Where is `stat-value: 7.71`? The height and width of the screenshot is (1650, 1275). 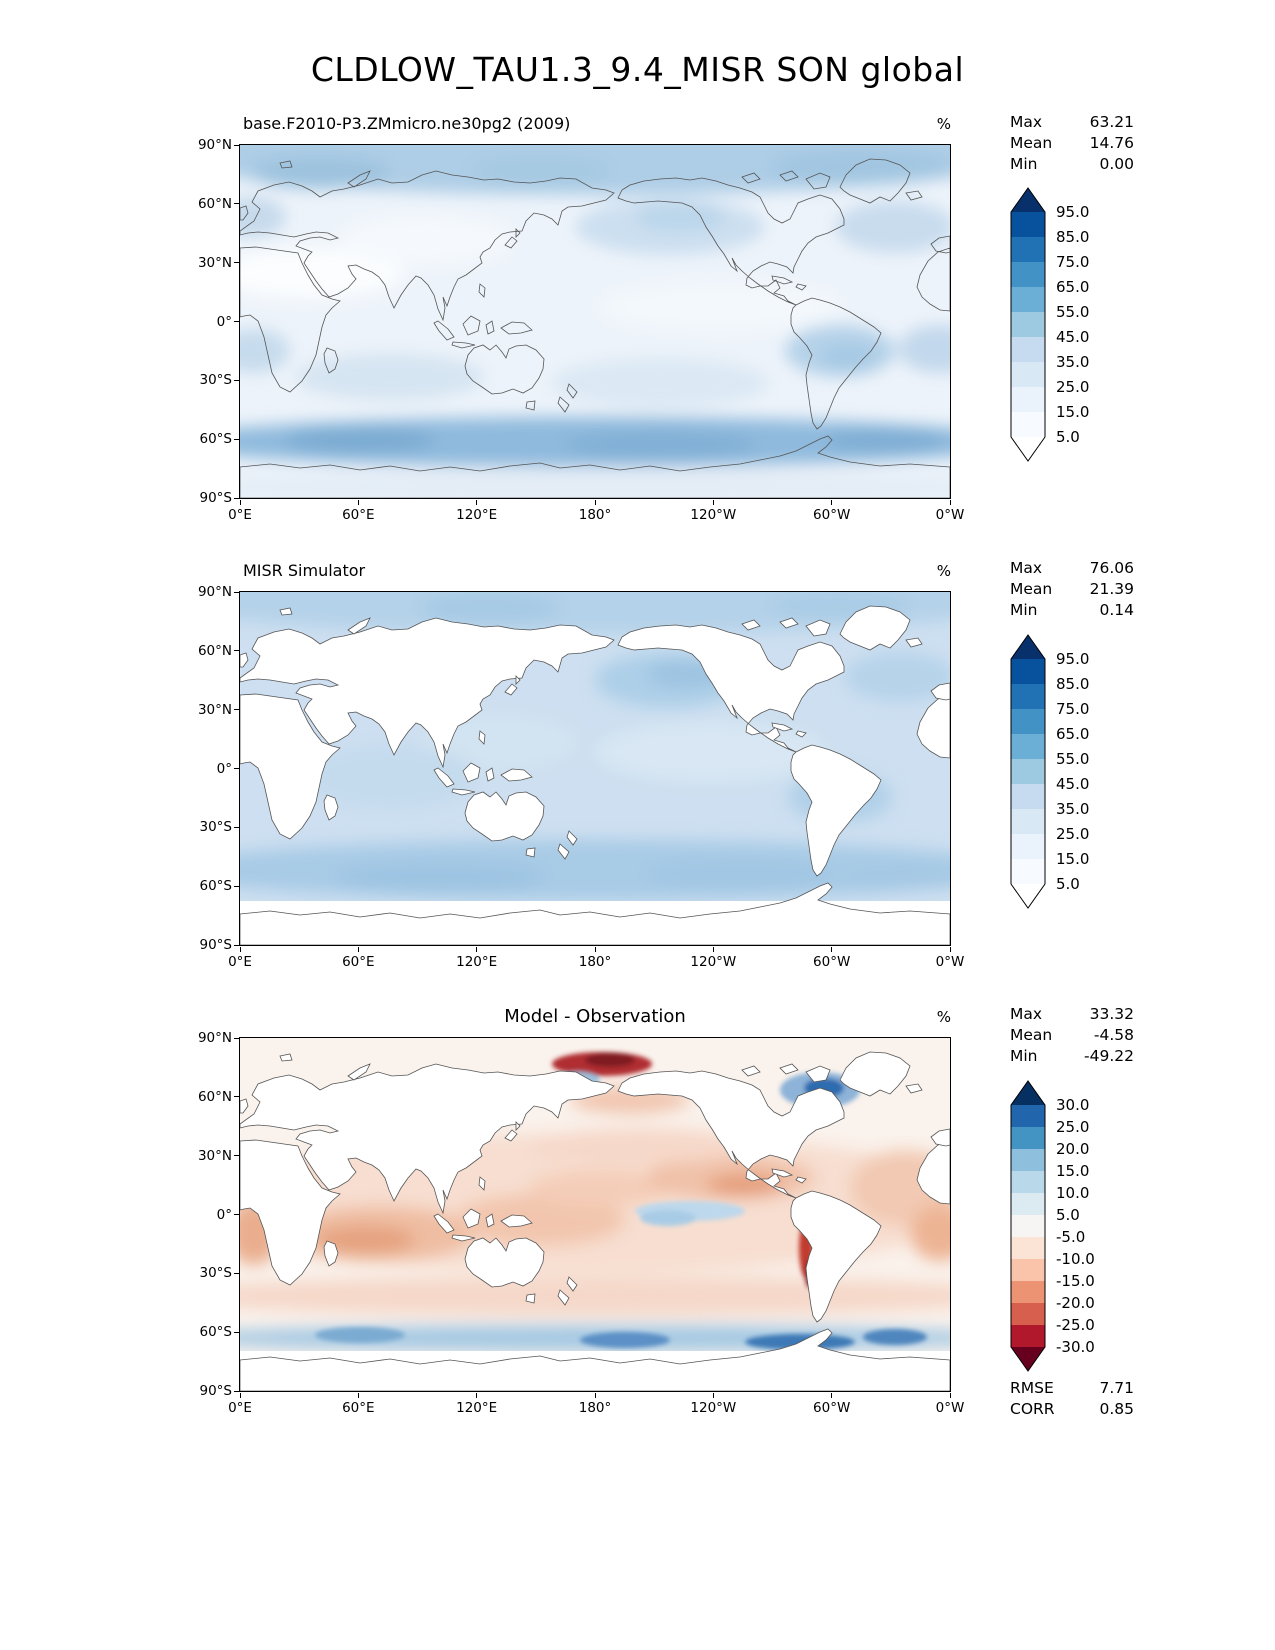 stat-value: 7.71 is located at coordinates (1116, 1388).